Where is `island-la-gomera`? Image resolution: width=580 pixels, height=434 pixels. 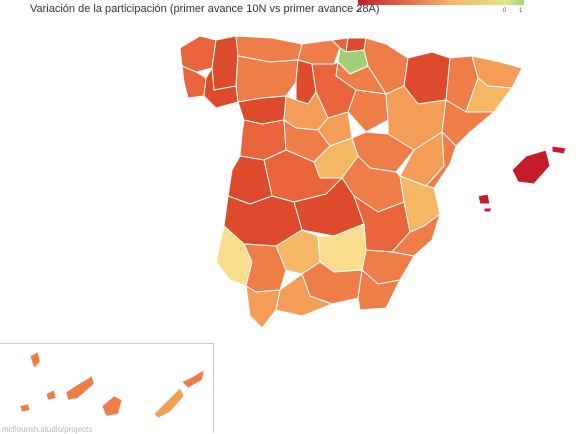
island-la-gomera is located at coordinates (51, 395).